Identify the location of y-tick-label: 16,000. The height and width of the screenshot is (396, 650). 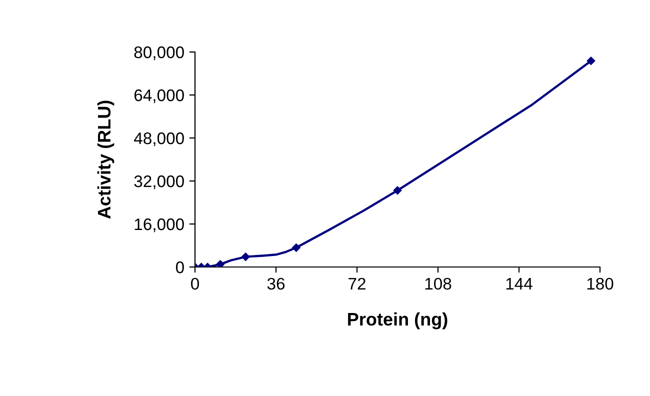
(159, 225).